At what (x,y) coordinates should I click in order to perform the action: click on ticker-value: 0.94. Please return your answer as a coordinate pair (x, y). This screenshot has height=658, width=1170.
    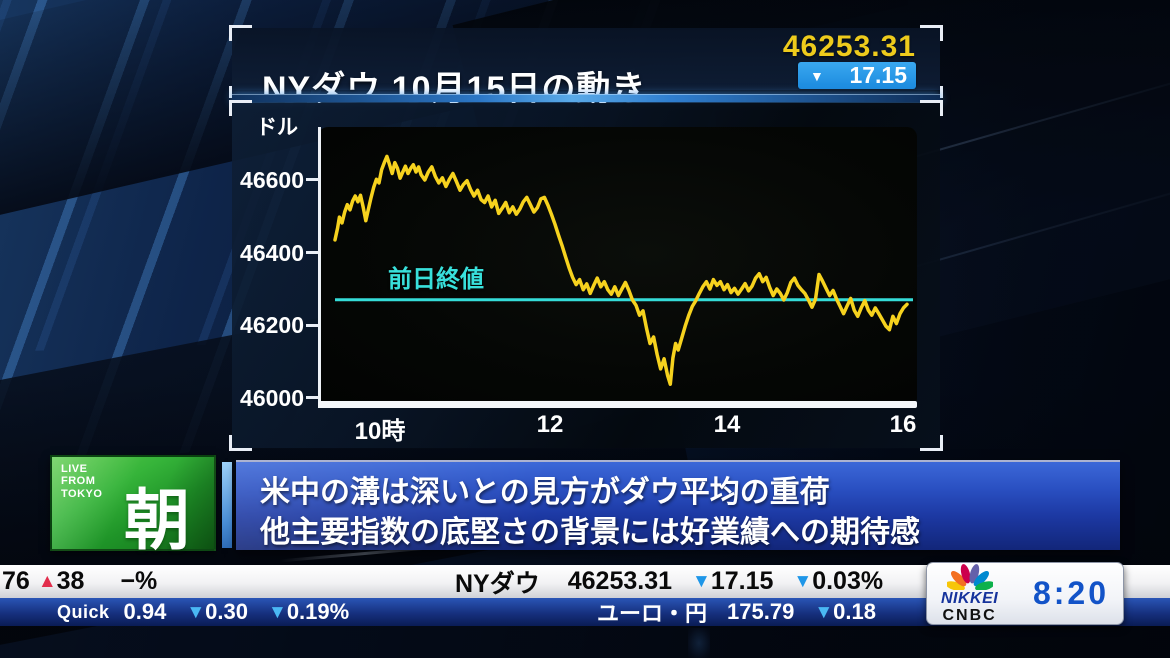
    Looking at the image, I should click on (145, 611).